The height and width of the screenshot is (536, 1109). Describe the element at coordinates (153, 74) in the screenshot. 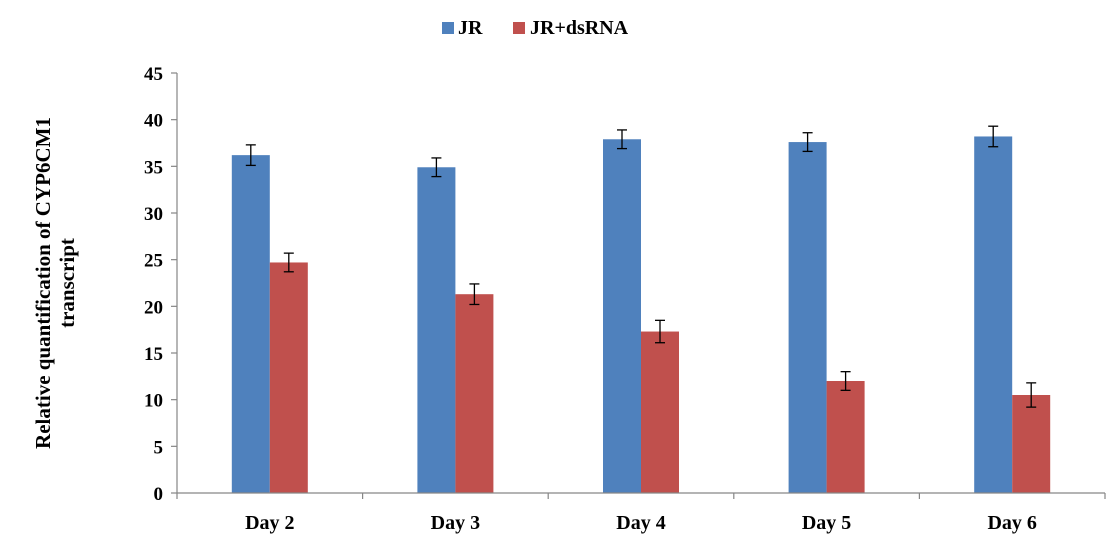

I see `y-tick-label: 45` at that location.